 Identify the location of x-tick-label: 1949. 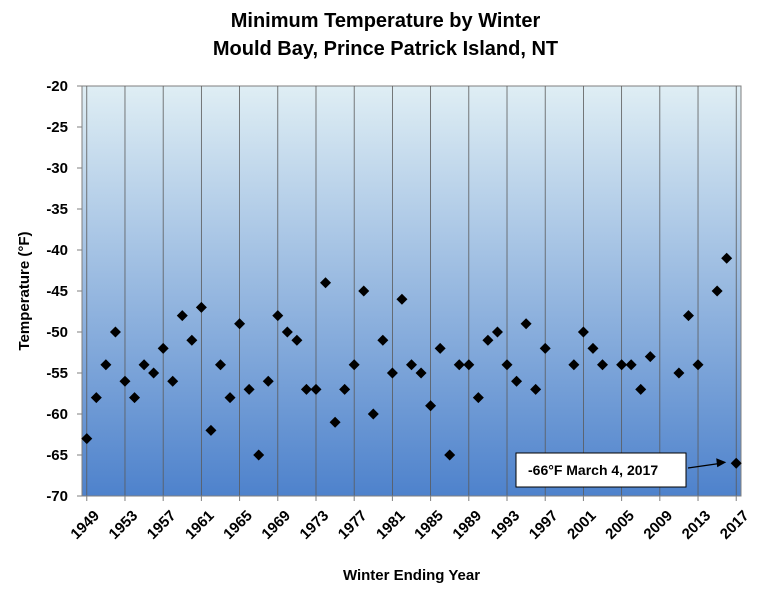
(85, 525).